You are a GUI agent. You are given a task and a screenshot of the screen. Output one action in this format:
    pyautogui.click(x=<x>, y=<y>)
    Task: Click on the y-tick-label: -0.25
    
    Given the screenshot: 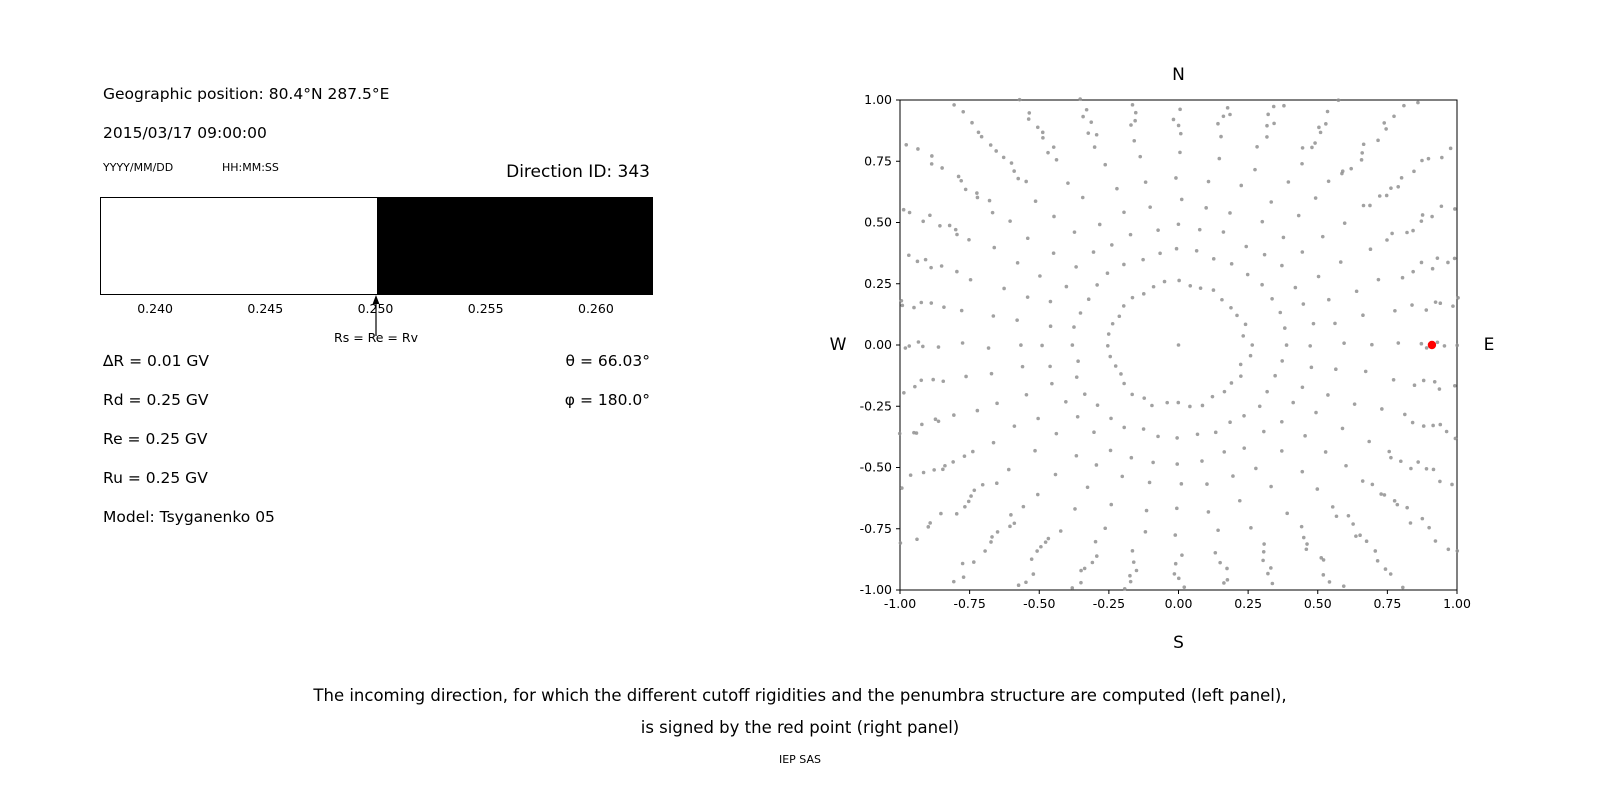 What is the action you would take?
    pyautogui.click(x=876, y=405)
    